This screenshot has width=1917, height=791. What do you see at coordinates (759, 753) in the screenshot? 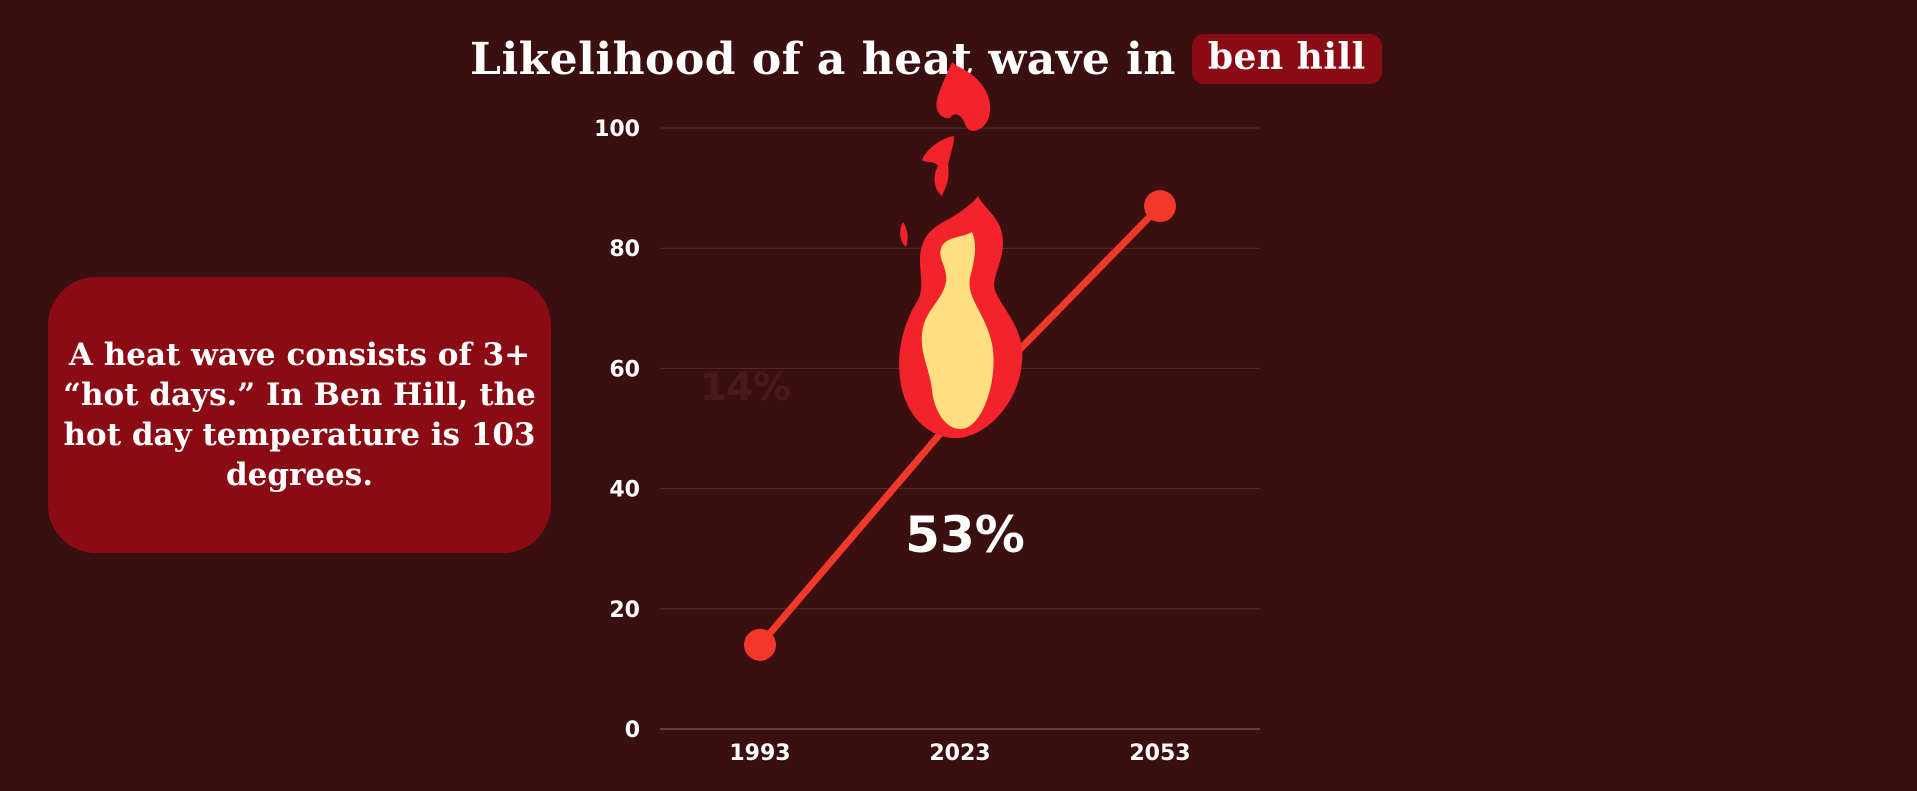
I see `x-tick-label: 1993` at bounding box center [759, 753].